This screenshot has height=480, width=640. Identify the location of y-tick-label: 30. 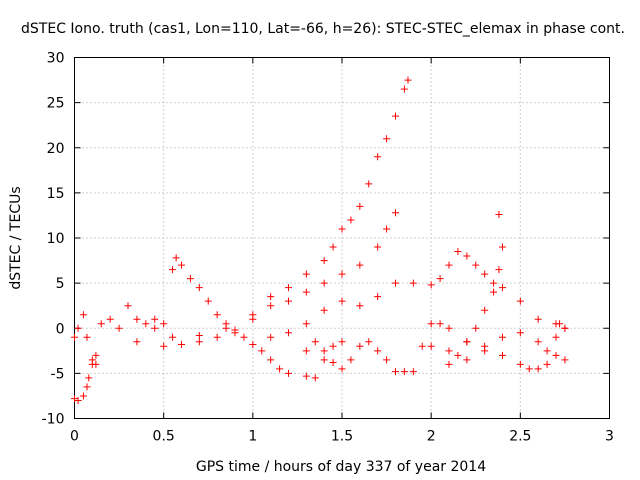
(56, 59).